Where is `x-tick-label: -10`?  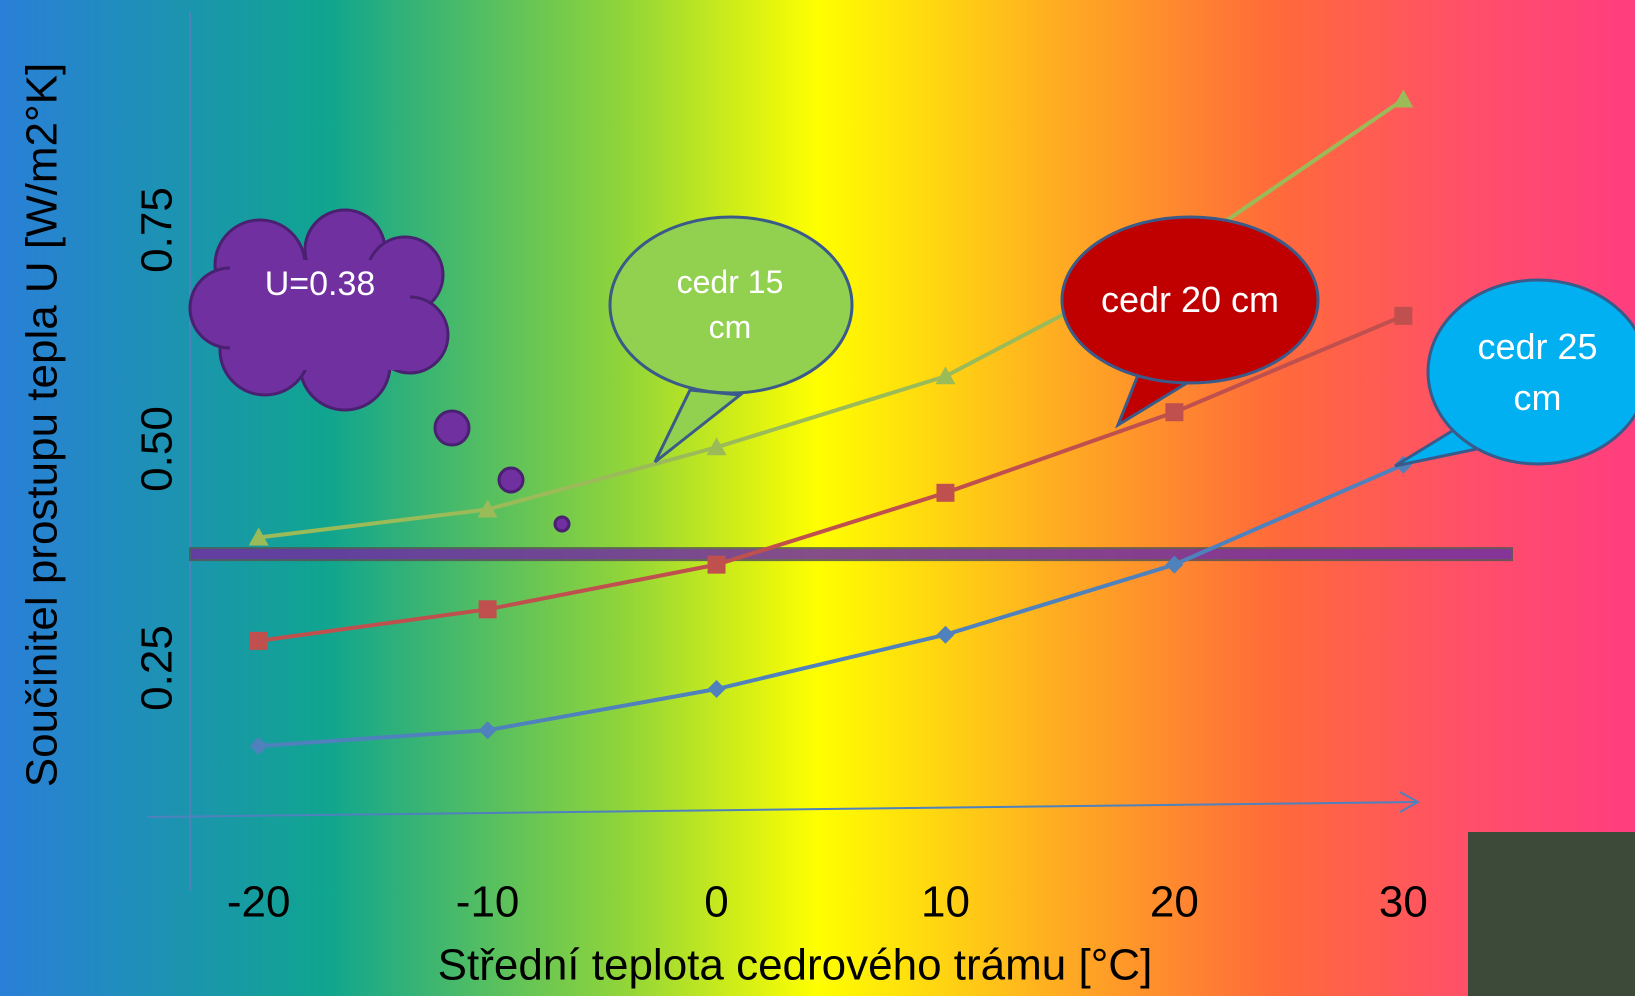
x-tick-label: -10 is located at coordinates (488, 902).